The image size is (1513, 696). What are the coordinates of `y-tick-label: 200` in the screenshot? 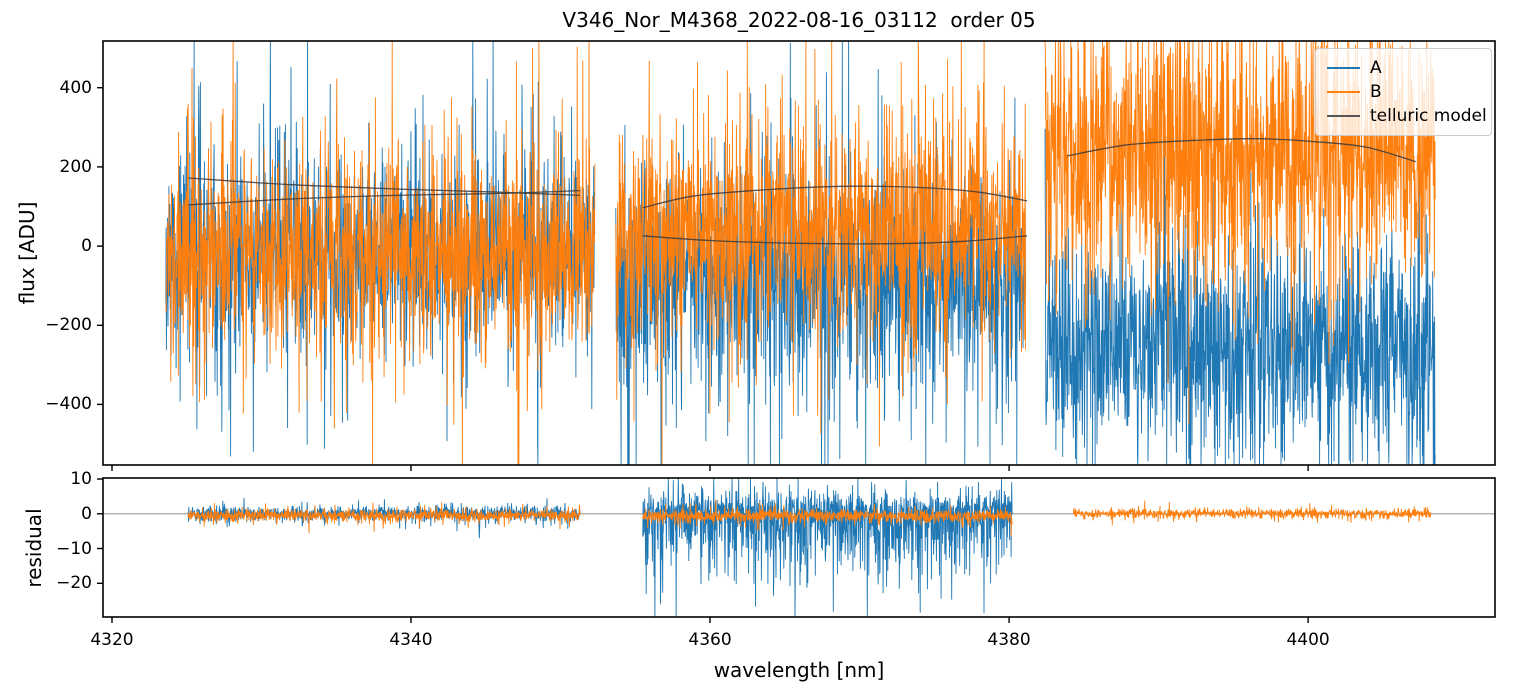 It's located at (75, 166).